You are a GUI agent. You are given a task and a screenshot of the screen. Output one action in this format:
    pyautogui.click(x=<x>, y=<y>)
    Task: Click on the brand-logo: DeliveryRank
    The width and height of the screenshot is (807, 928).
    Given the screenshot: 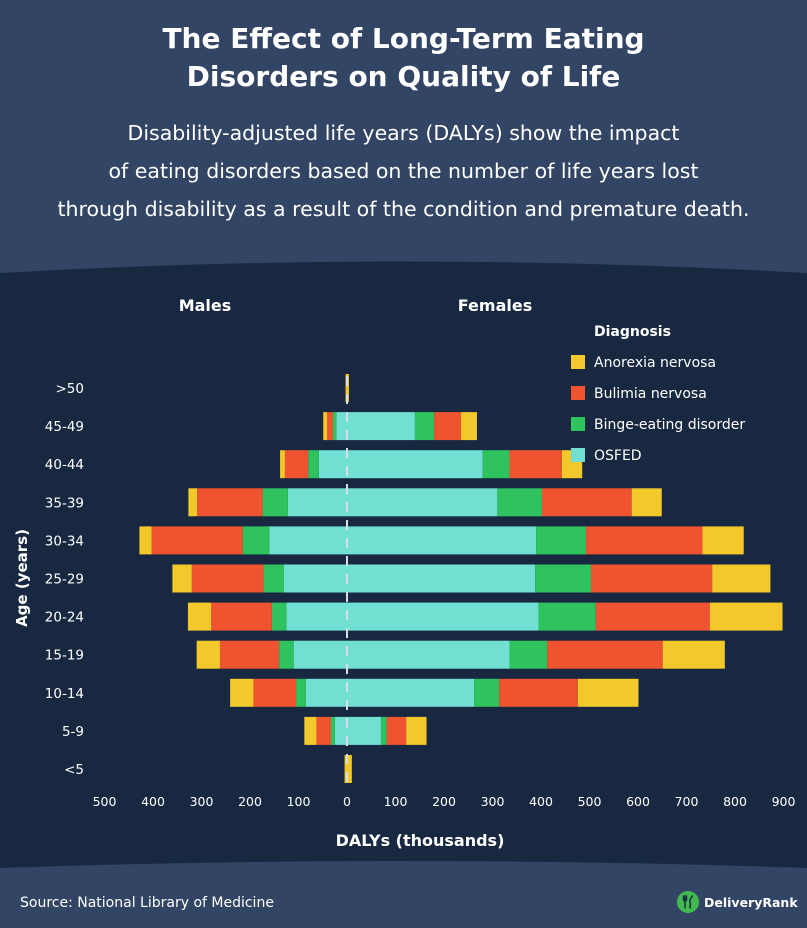 What is the action you would take?
    pyautogui.click(x=737, y=902)
    